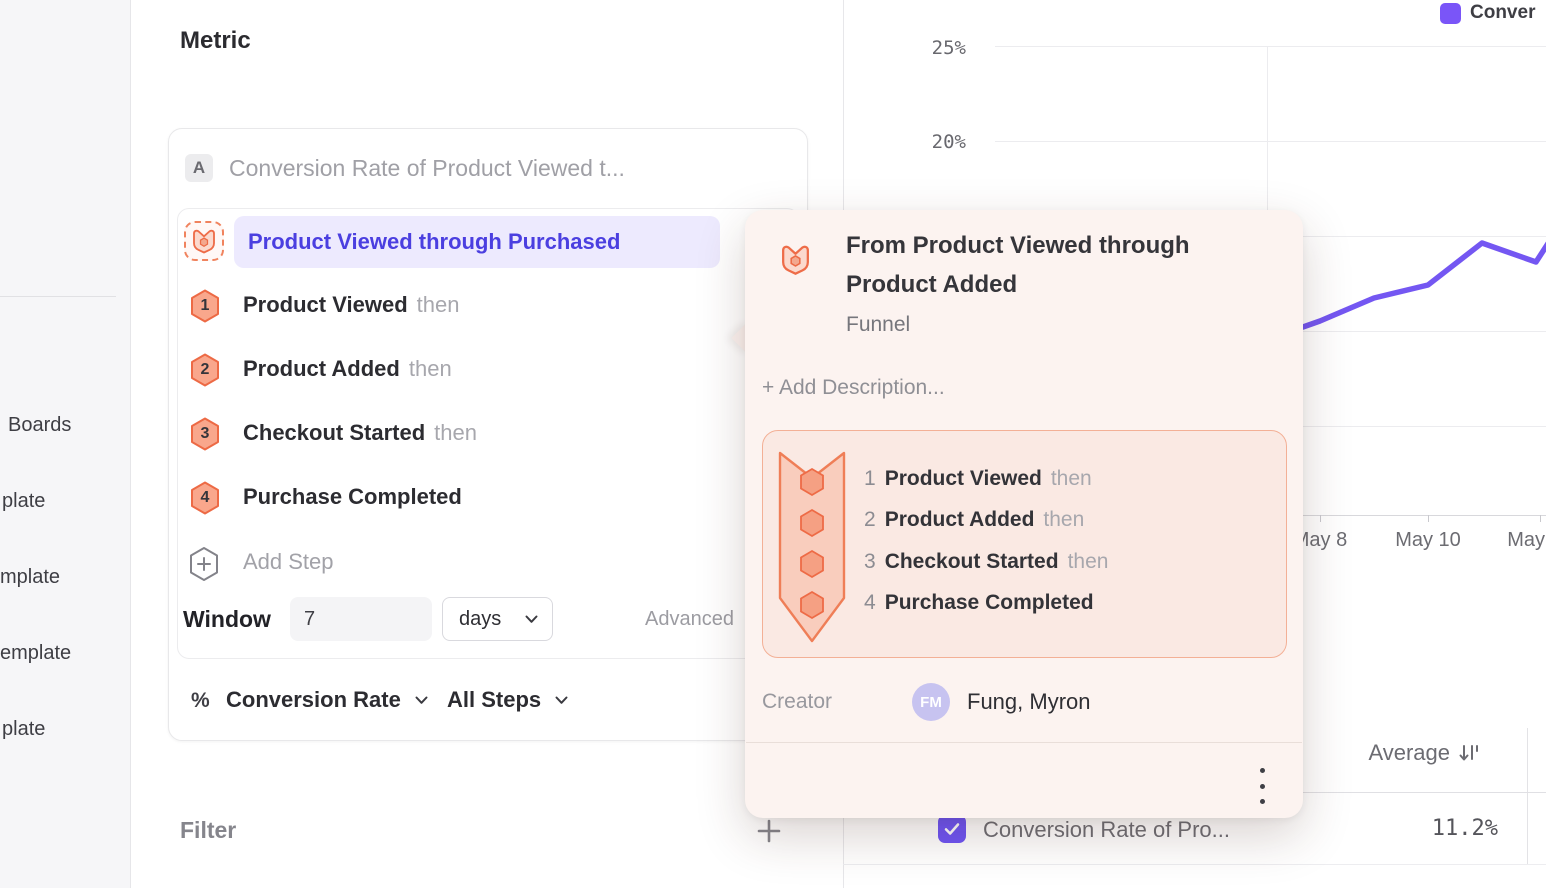 This screenshot has width=1546, height=888. Describe the element at coordinates (812, 548) in the screenshot. I see `funnel-ribbon-icon` at that location.